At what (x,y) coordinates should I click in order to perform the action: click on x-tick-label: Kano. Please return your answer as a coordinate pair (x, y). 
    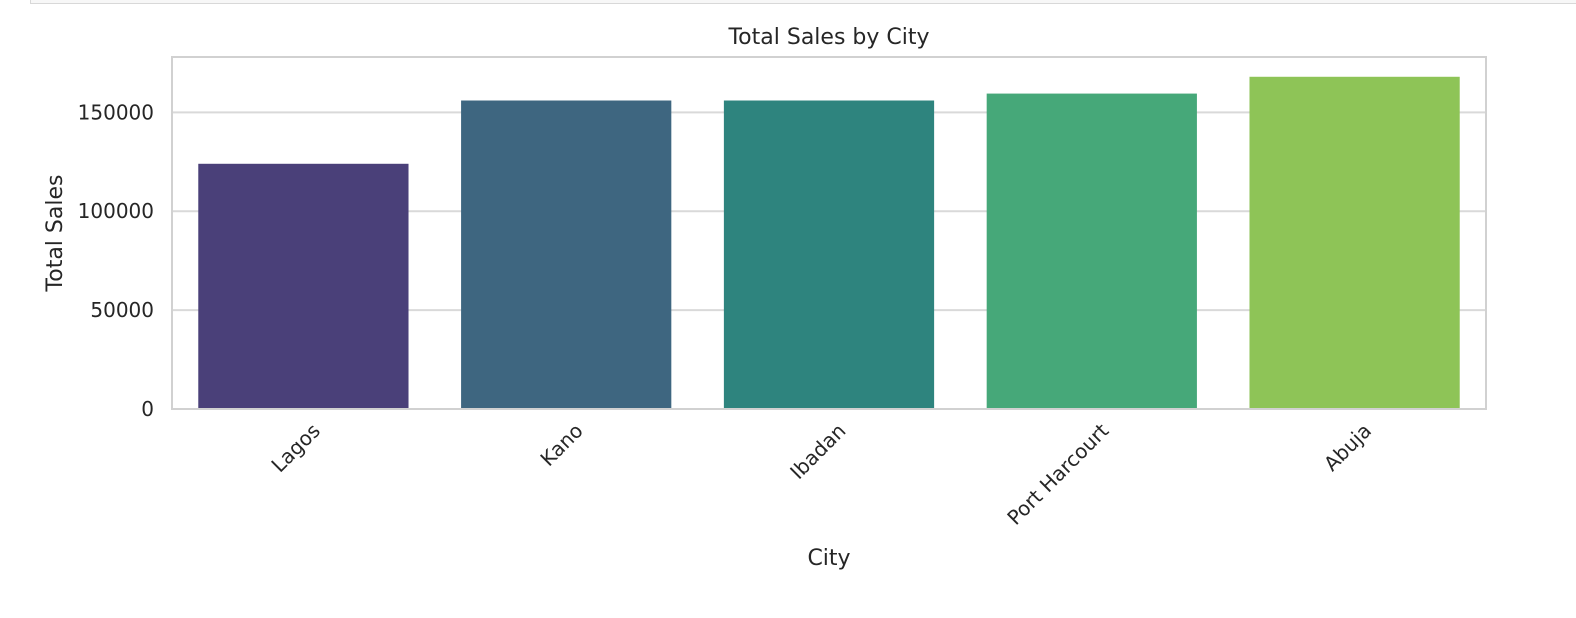
    Looking at the image, I should click on (561, 445).